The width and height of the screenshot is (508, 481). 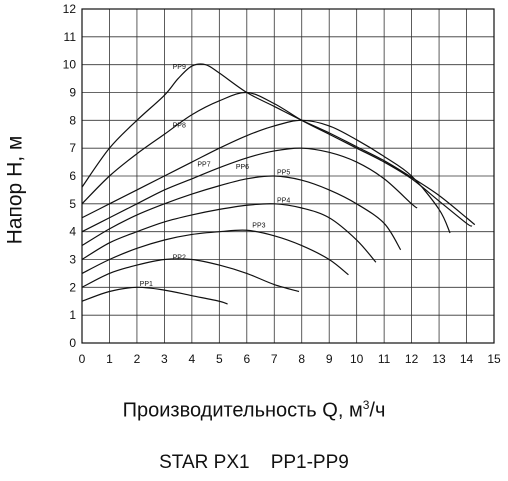 What do you see at coordinates (384, 359) in the screenshot?
I see `x-tick-label: 11` at bounding box center [384, 359].